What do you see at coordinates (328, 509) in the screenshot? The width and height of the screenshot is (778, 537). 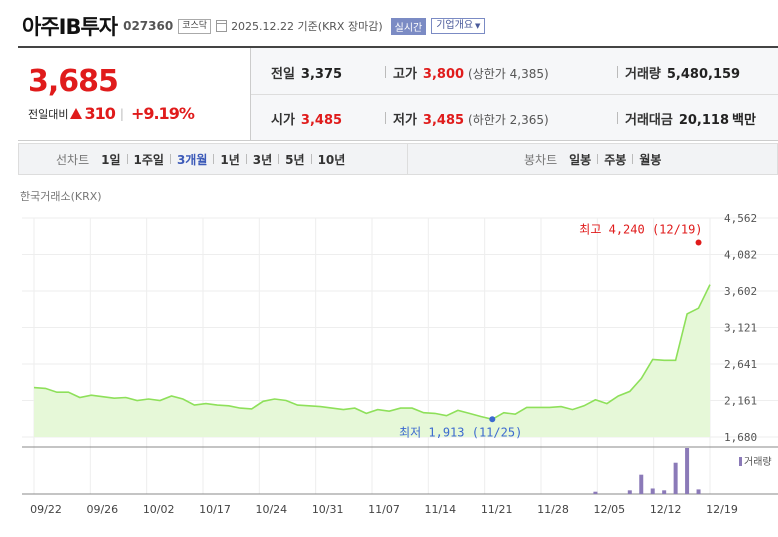 I see `x-tick-label: 10/31` at bounding box center [328, 509].